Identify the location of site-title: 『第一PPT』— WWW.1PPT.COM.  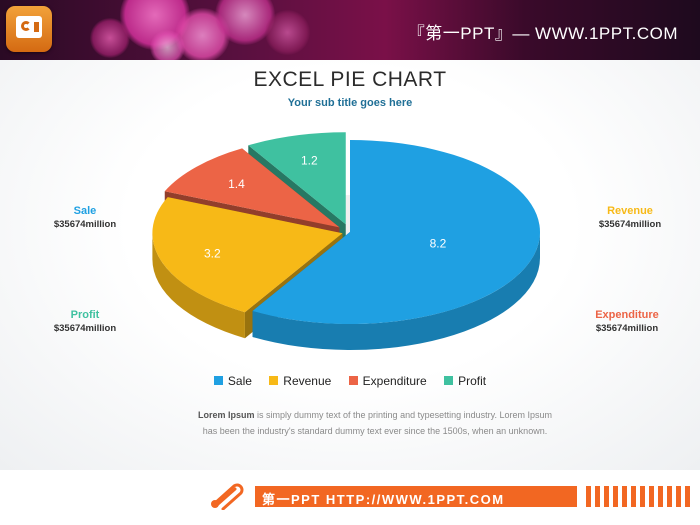
(542, 33).